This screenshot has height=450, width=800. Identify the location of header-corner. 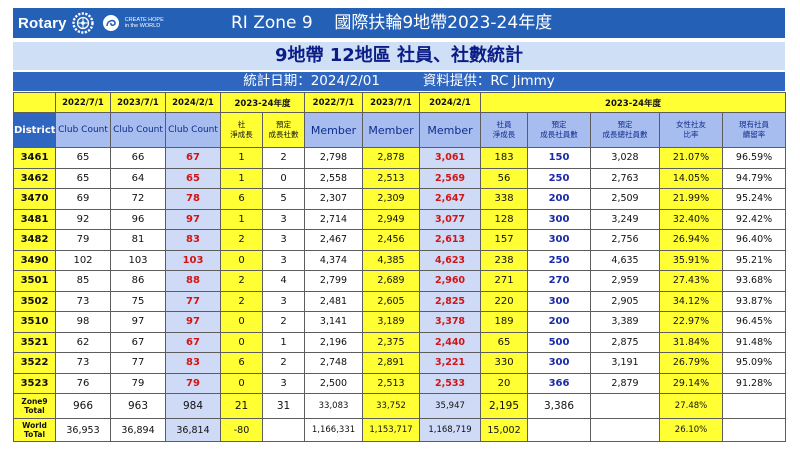
(34, 102).